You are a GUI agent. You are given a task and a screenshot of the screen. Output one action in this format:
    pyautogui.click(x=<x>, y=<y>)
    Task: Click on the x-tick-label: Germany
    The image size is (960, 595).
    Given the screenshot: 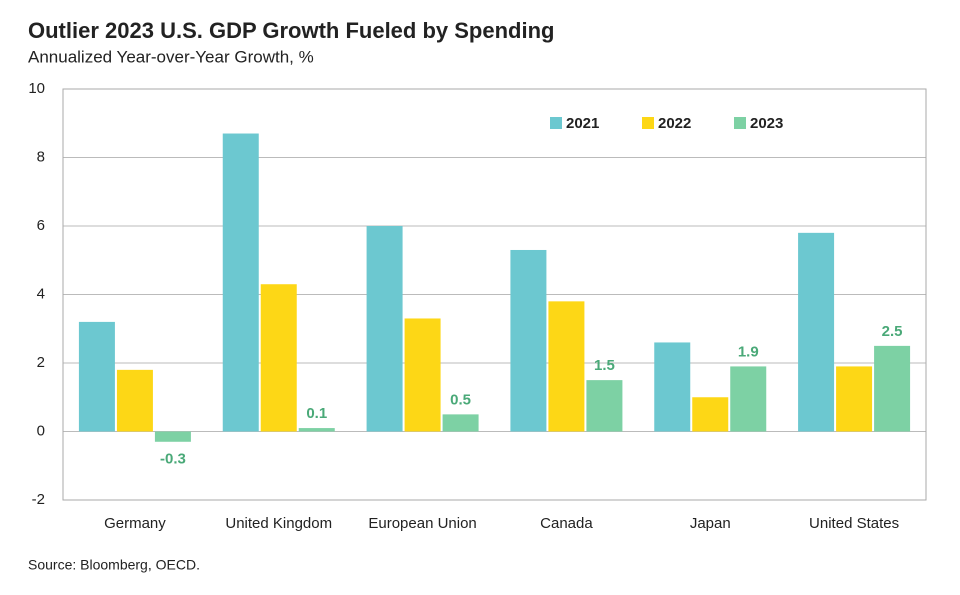 What is the action you would take?
    pyautogui.click(x=135, y=523)
    